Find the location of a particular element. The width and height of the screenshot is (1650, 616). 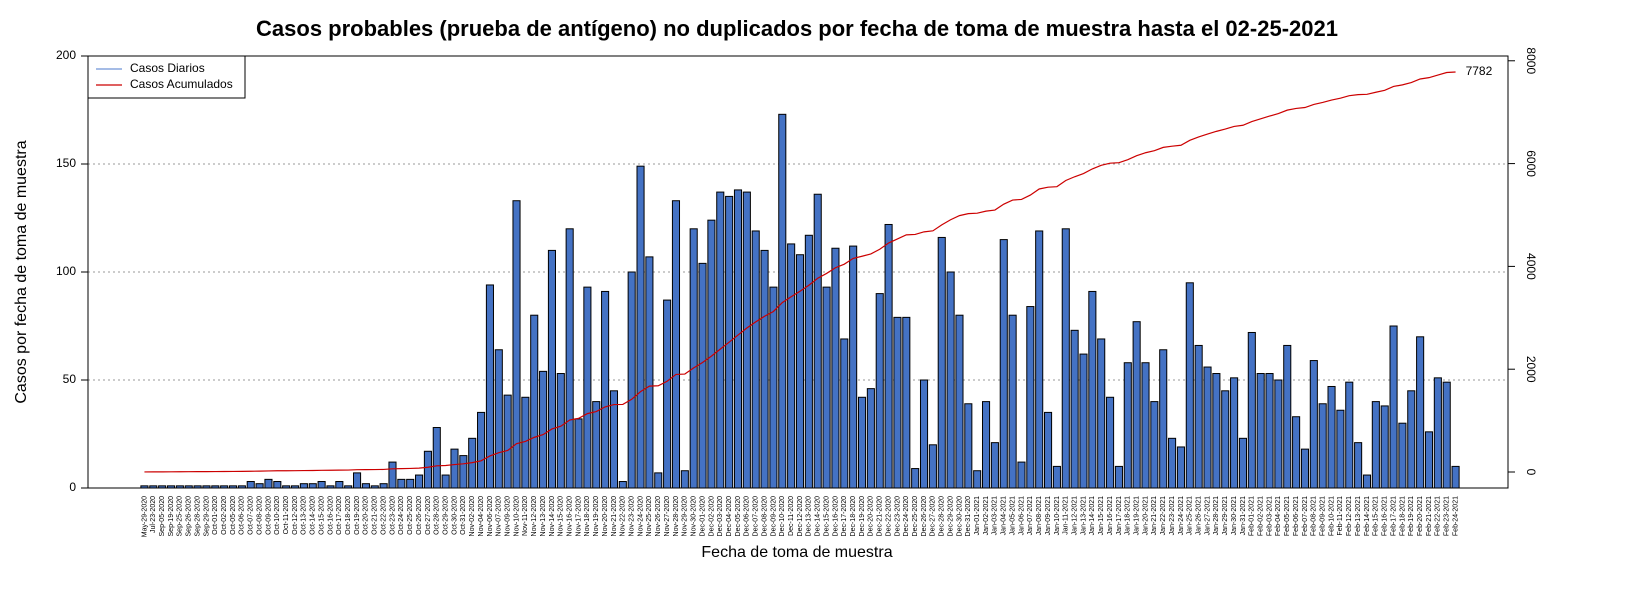

x-tick-label: Oct-05-2020 is located at coordinates (233, 515).